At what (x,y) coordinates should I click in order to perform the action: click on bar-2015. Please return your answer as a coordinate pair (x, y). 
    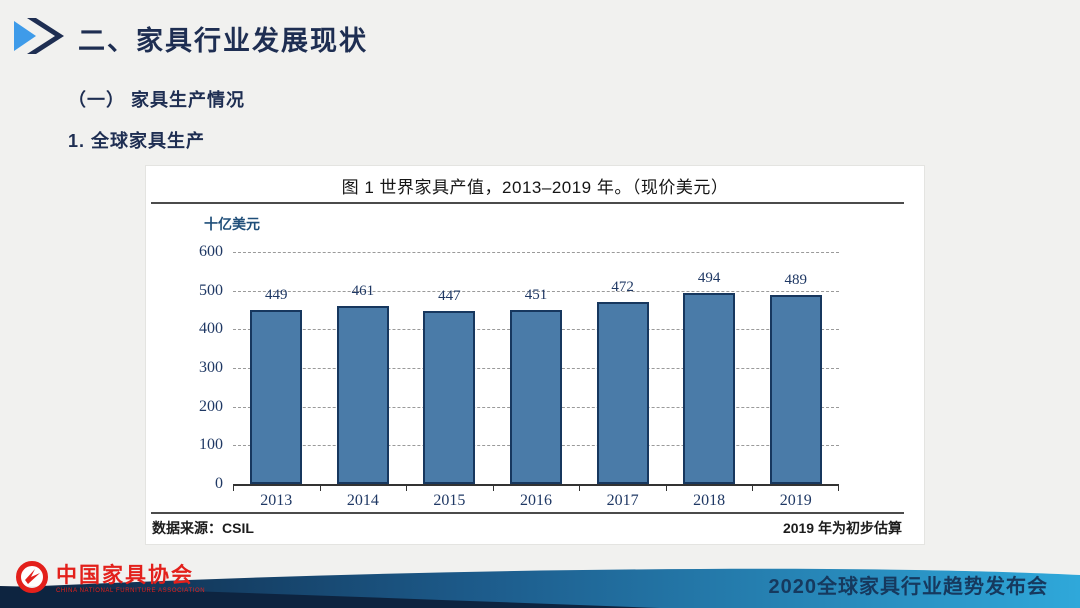
    Looking at the image, I should click on (449, 397).